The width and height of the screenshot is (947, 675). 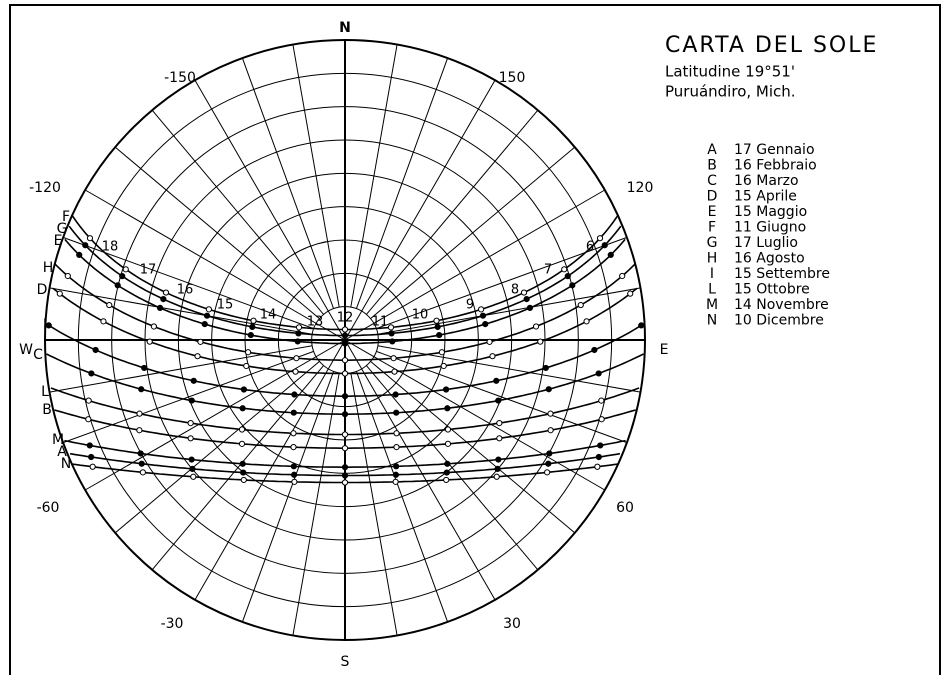 I want to click on legend-date: 17 Gennaio, so click(x=774, y=150).